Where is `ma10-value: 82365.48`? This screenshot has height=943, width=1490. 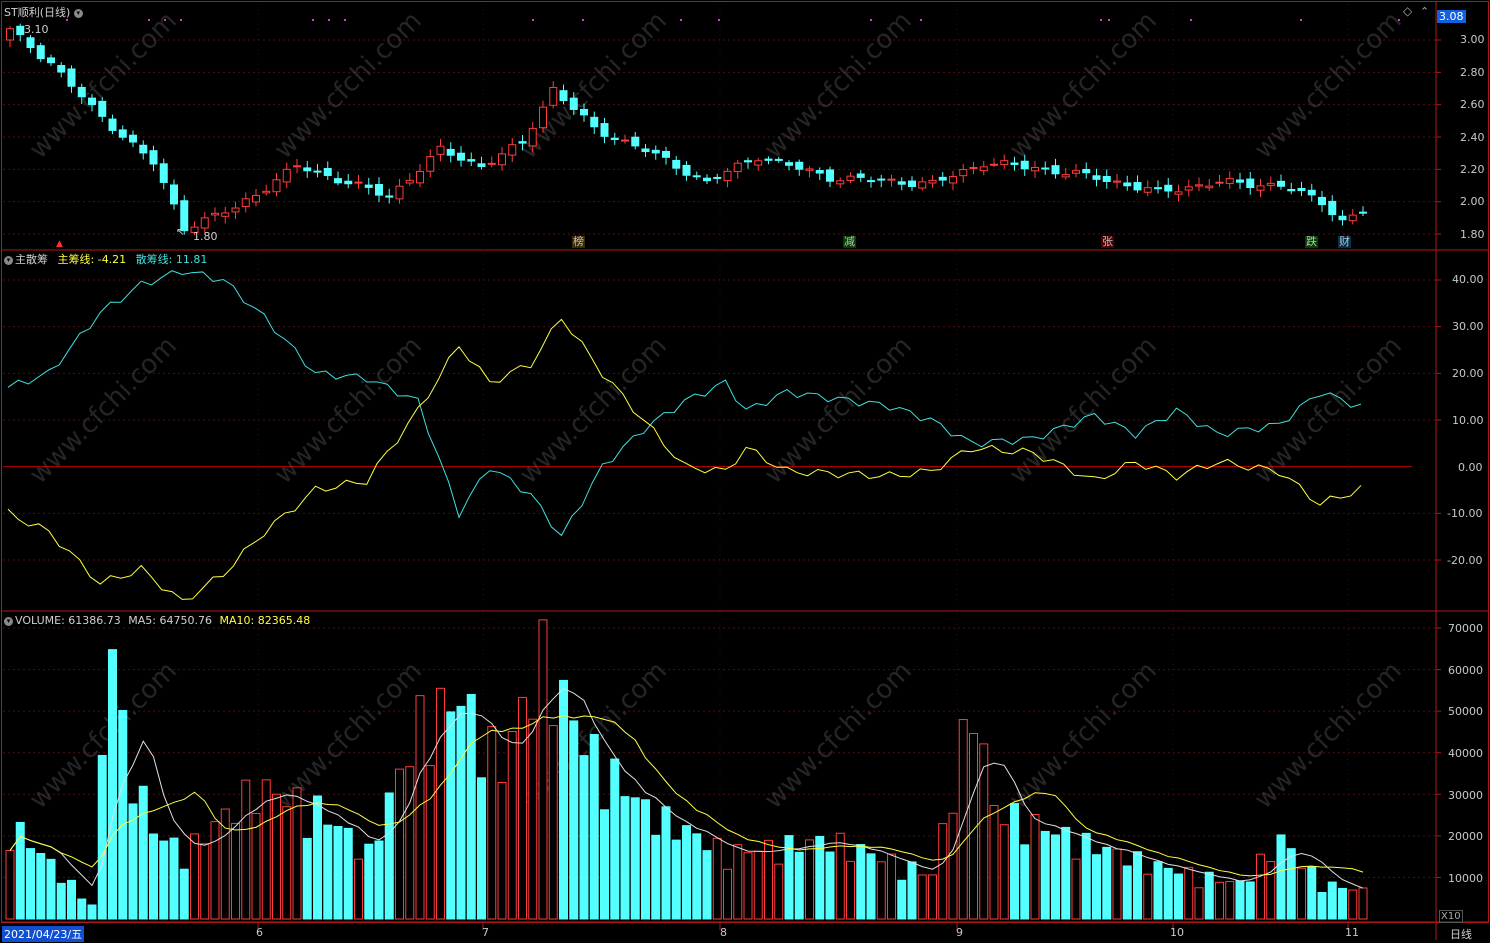 ma10-value: 82365.48 is located at coordinates (284, 620).